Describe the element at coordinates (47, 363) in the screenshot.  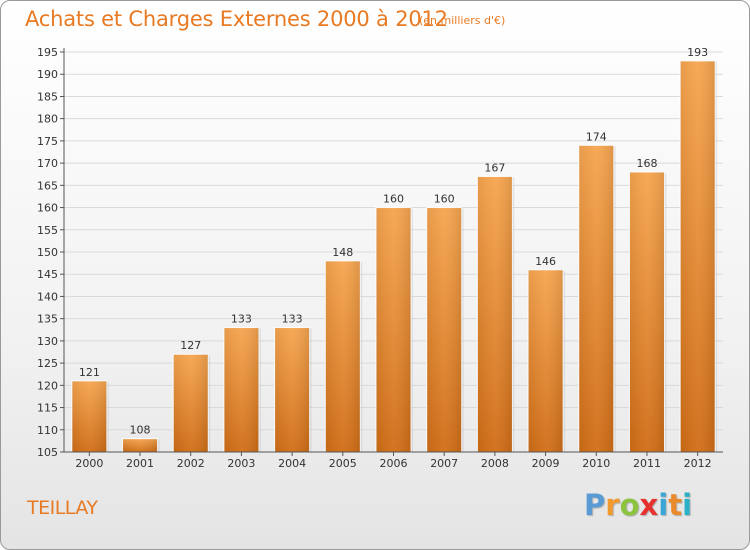
I see `y-tick-label: 125` at that location.